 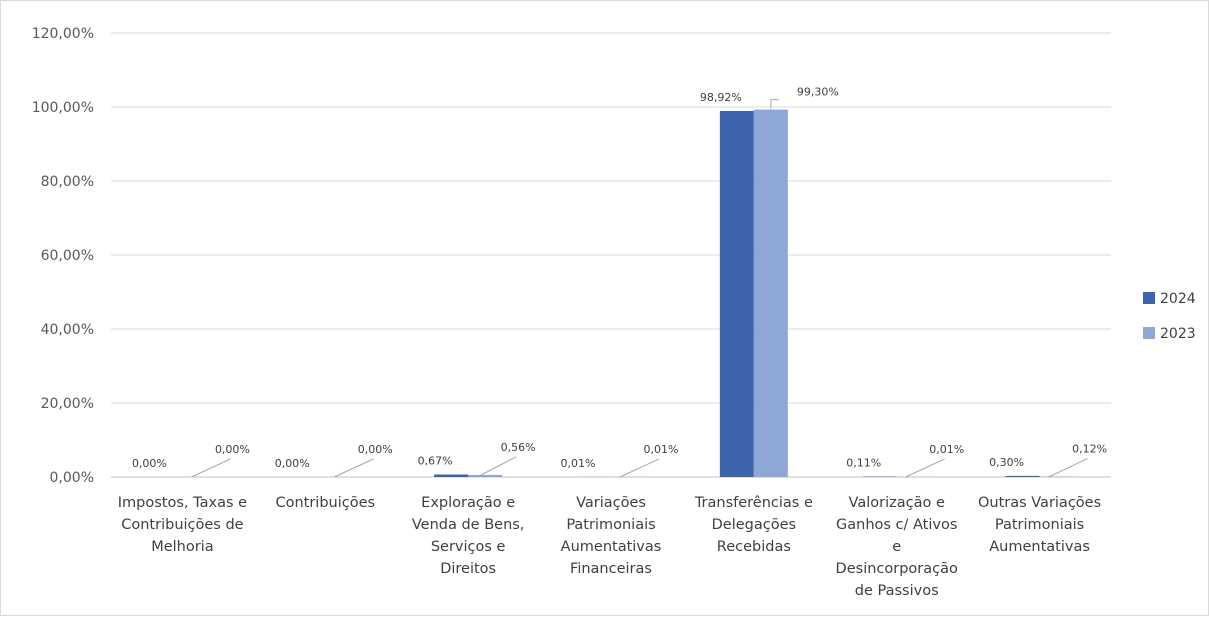 I want to click on x-category-label-line: Contribuições, so click(x=325, y=503).